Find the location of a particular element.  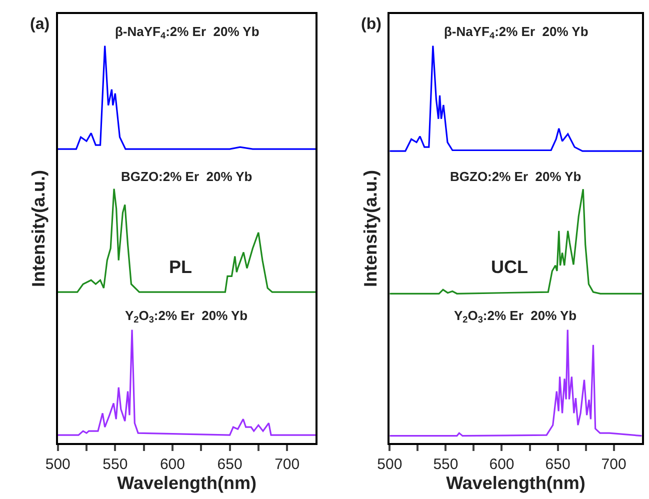

text: (b) is located at coordinates (371, 24).